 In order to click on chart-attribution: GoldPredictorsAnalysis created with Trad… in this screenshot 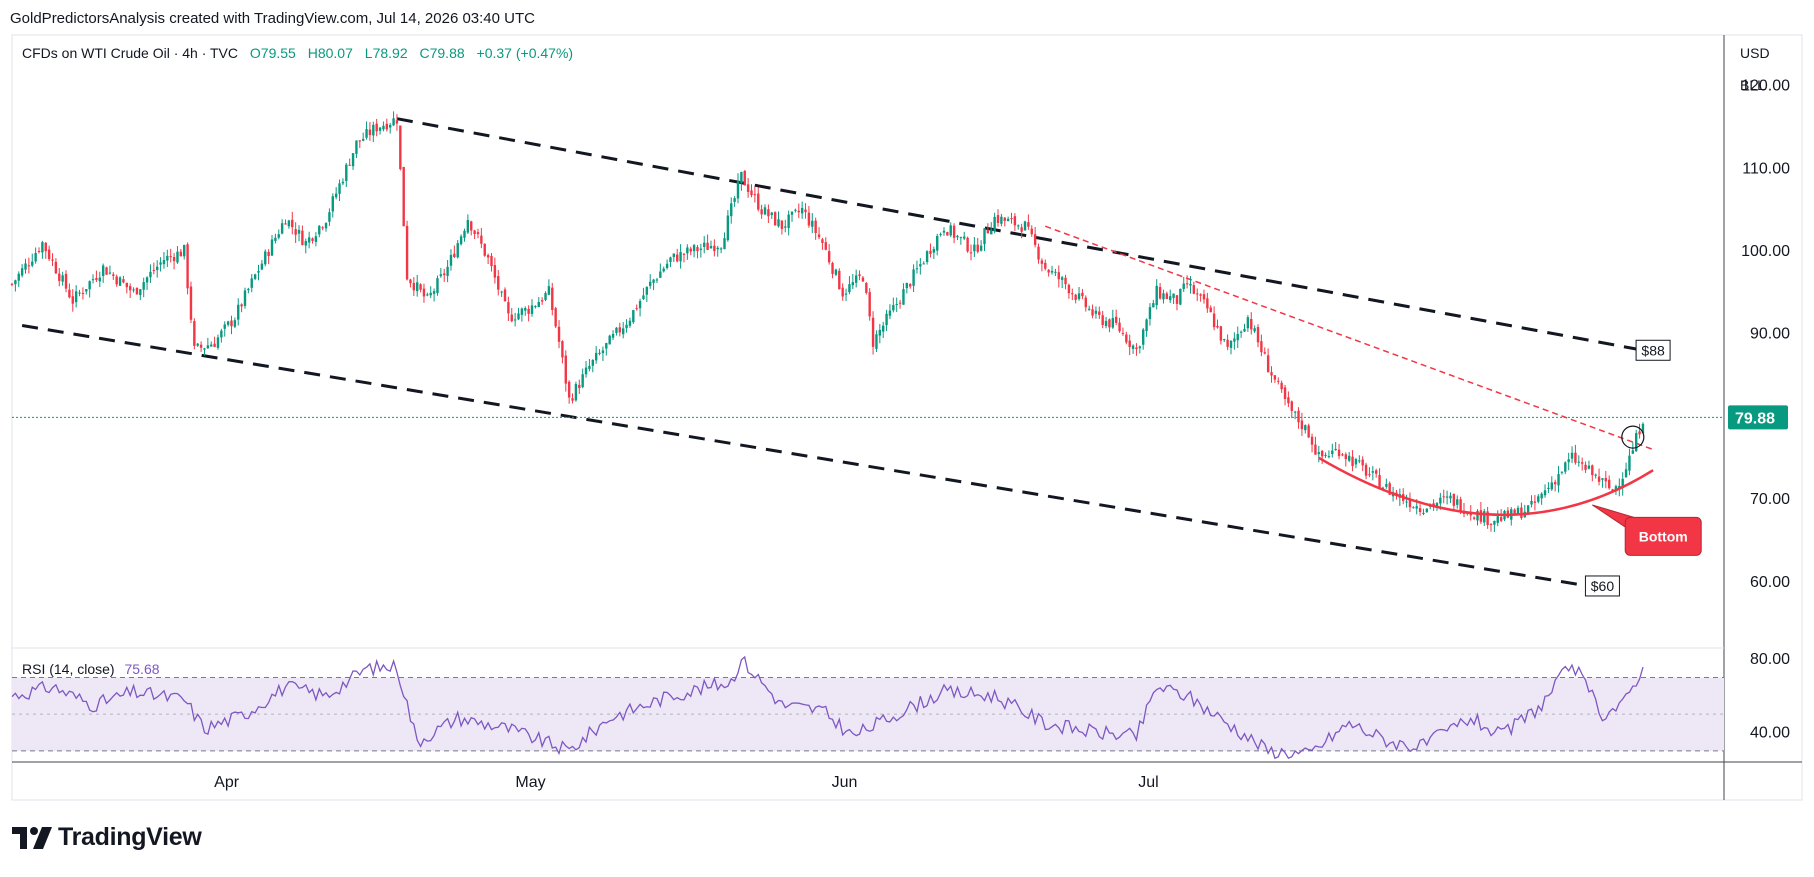, I will do `click(272, 18)`.